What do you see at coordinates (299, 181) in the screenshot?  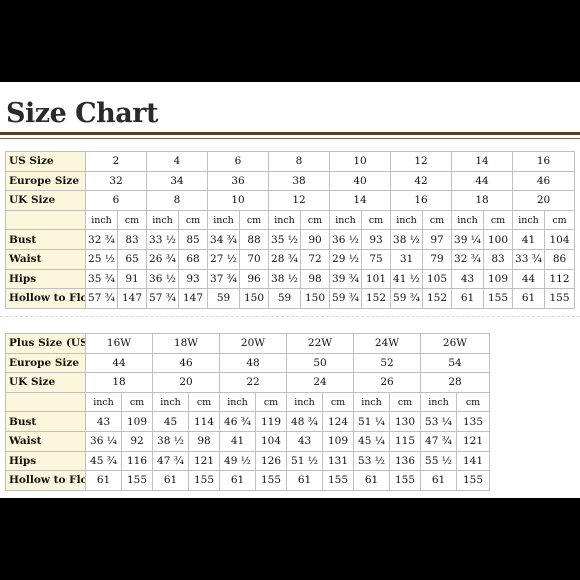 I see `size-cell: 38` at bounding box center [299, 181].